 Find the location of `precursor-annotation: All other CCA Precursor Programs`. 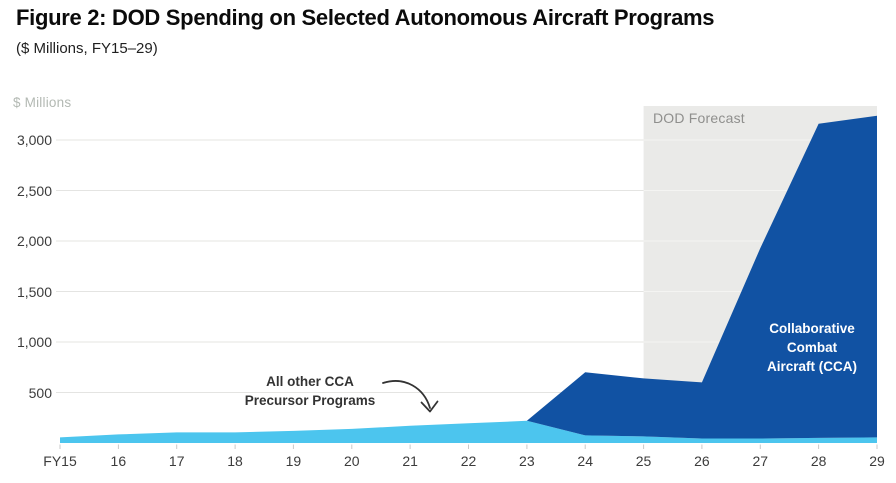

precursor-annotation: All other CCA Precursor Programs is located at coordinates (310, 391).